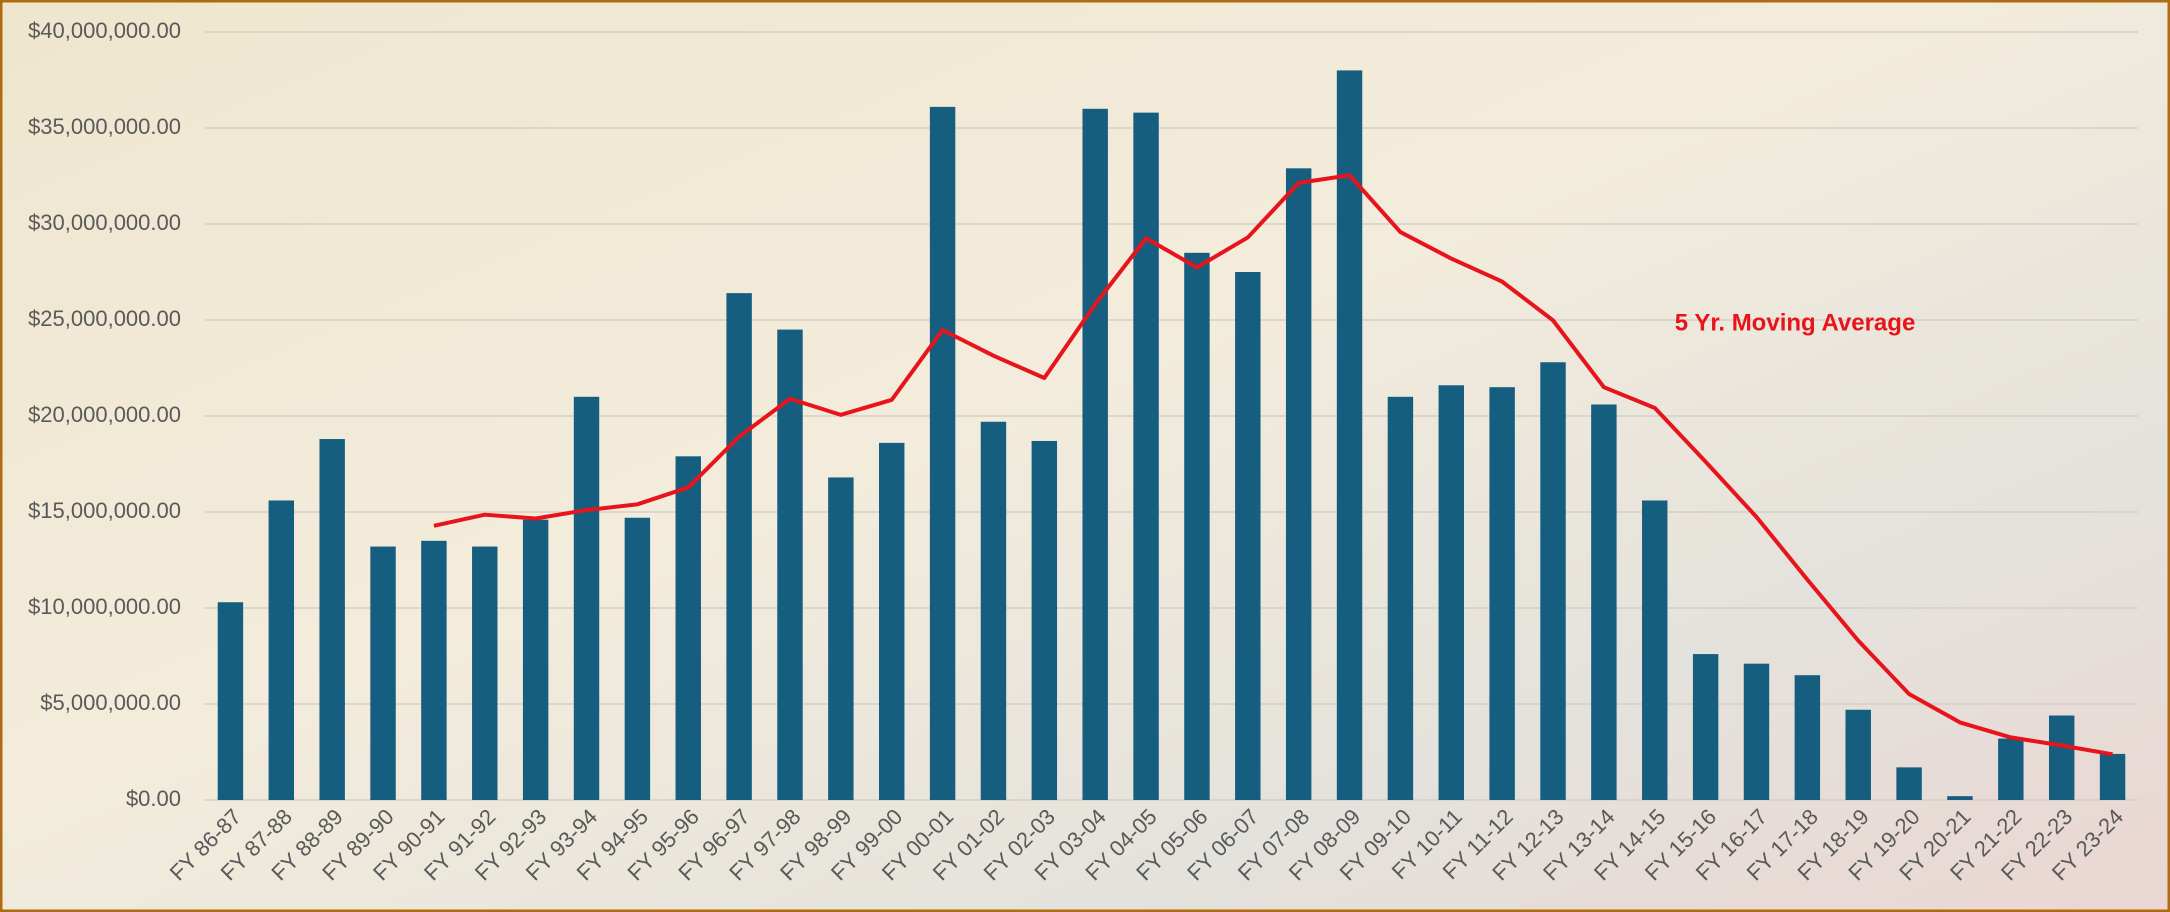  What do you see at coordinates (110, 702) in the screenshot?
I see `y-tick-label: $5,000,000.00` at bounding box center [110, 702].